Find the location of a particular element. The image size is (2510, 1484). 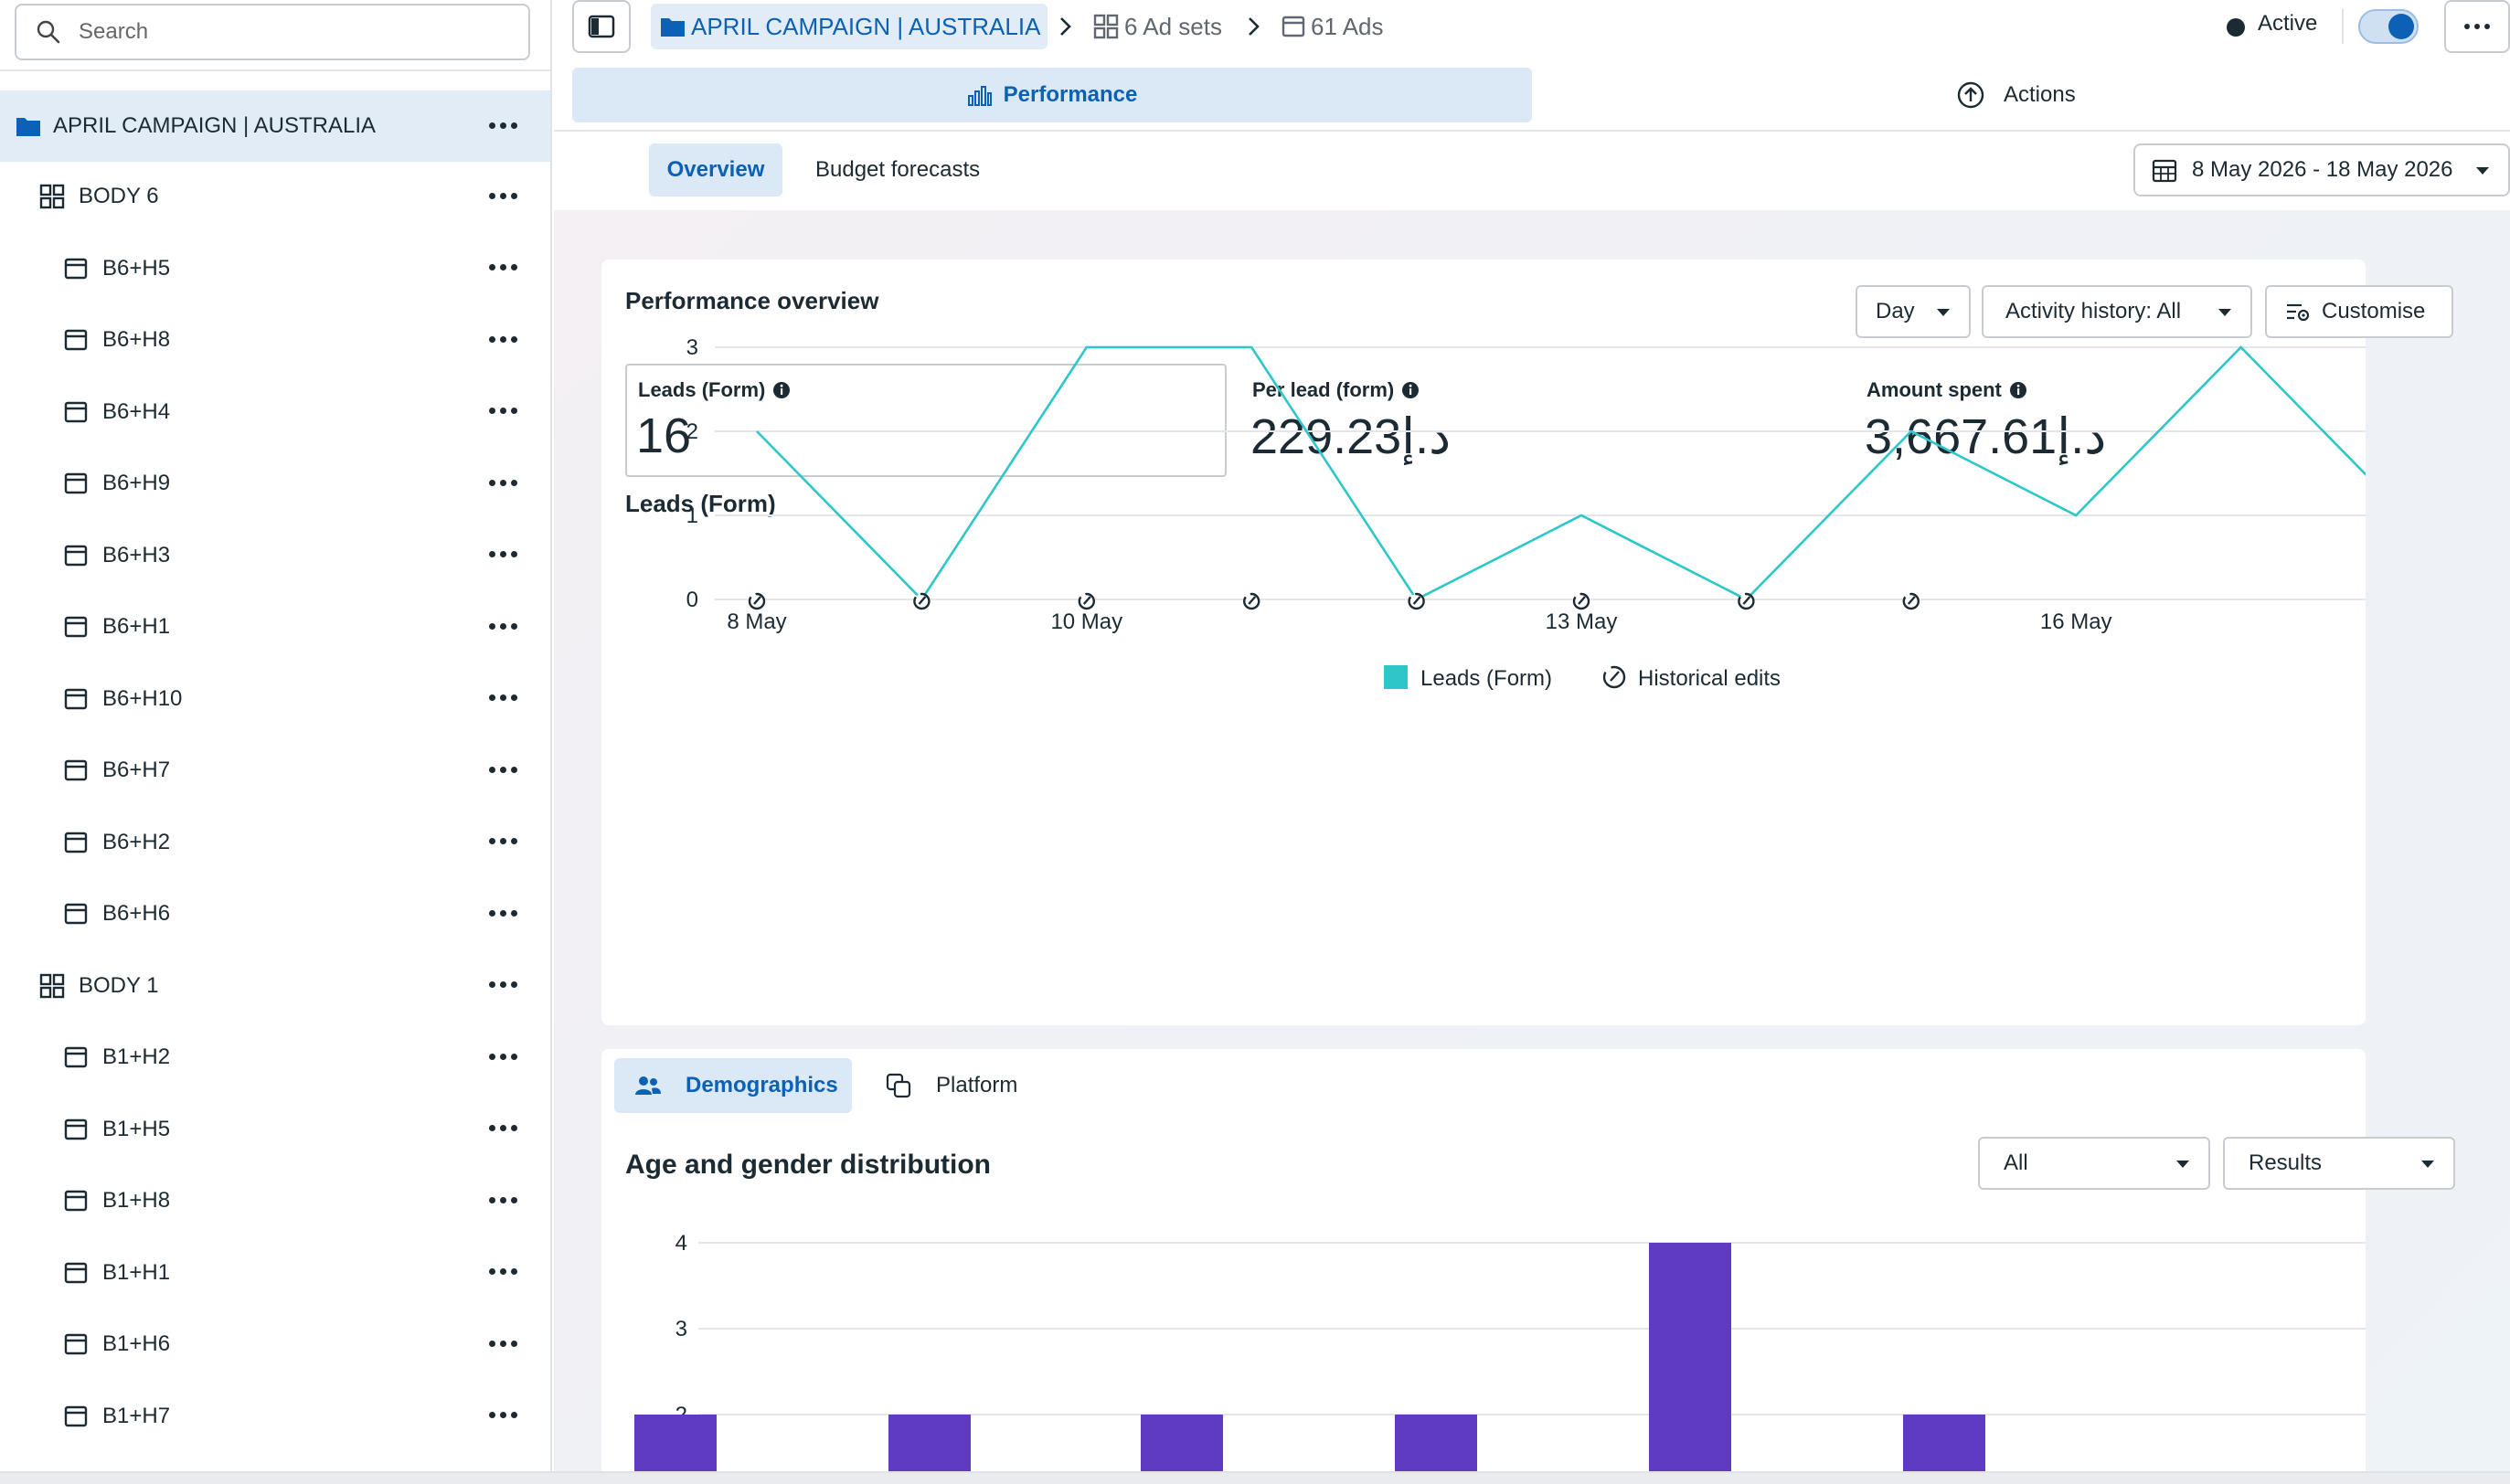

legend-item-historical-edits: Historical edits is located at coordinates (1691, 678).